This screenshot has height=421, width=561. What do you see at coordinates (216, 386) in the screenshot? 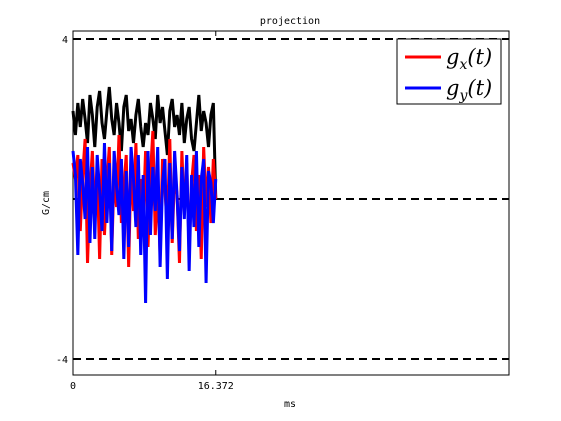
I see `x-tick-label: 16.372` at bounding box center [216, 386].